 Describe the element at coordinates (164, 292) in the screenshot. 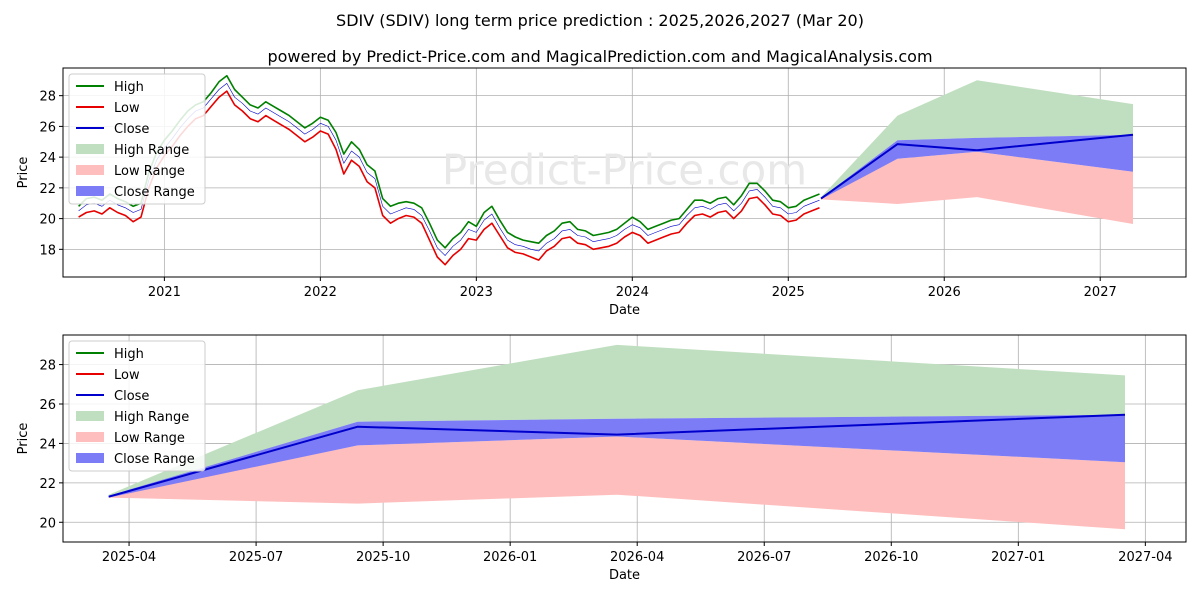

I see `x-tick-label: 2021` at that location.